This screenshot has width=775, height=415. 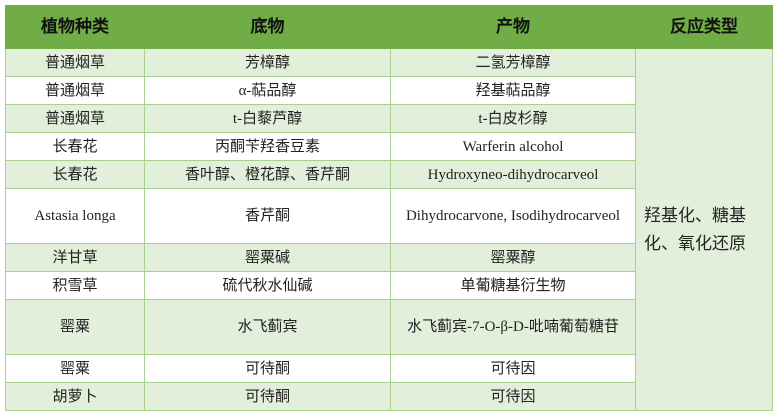 I want to click on product-cell: 罂粟醇, so click(x=513, y=257).